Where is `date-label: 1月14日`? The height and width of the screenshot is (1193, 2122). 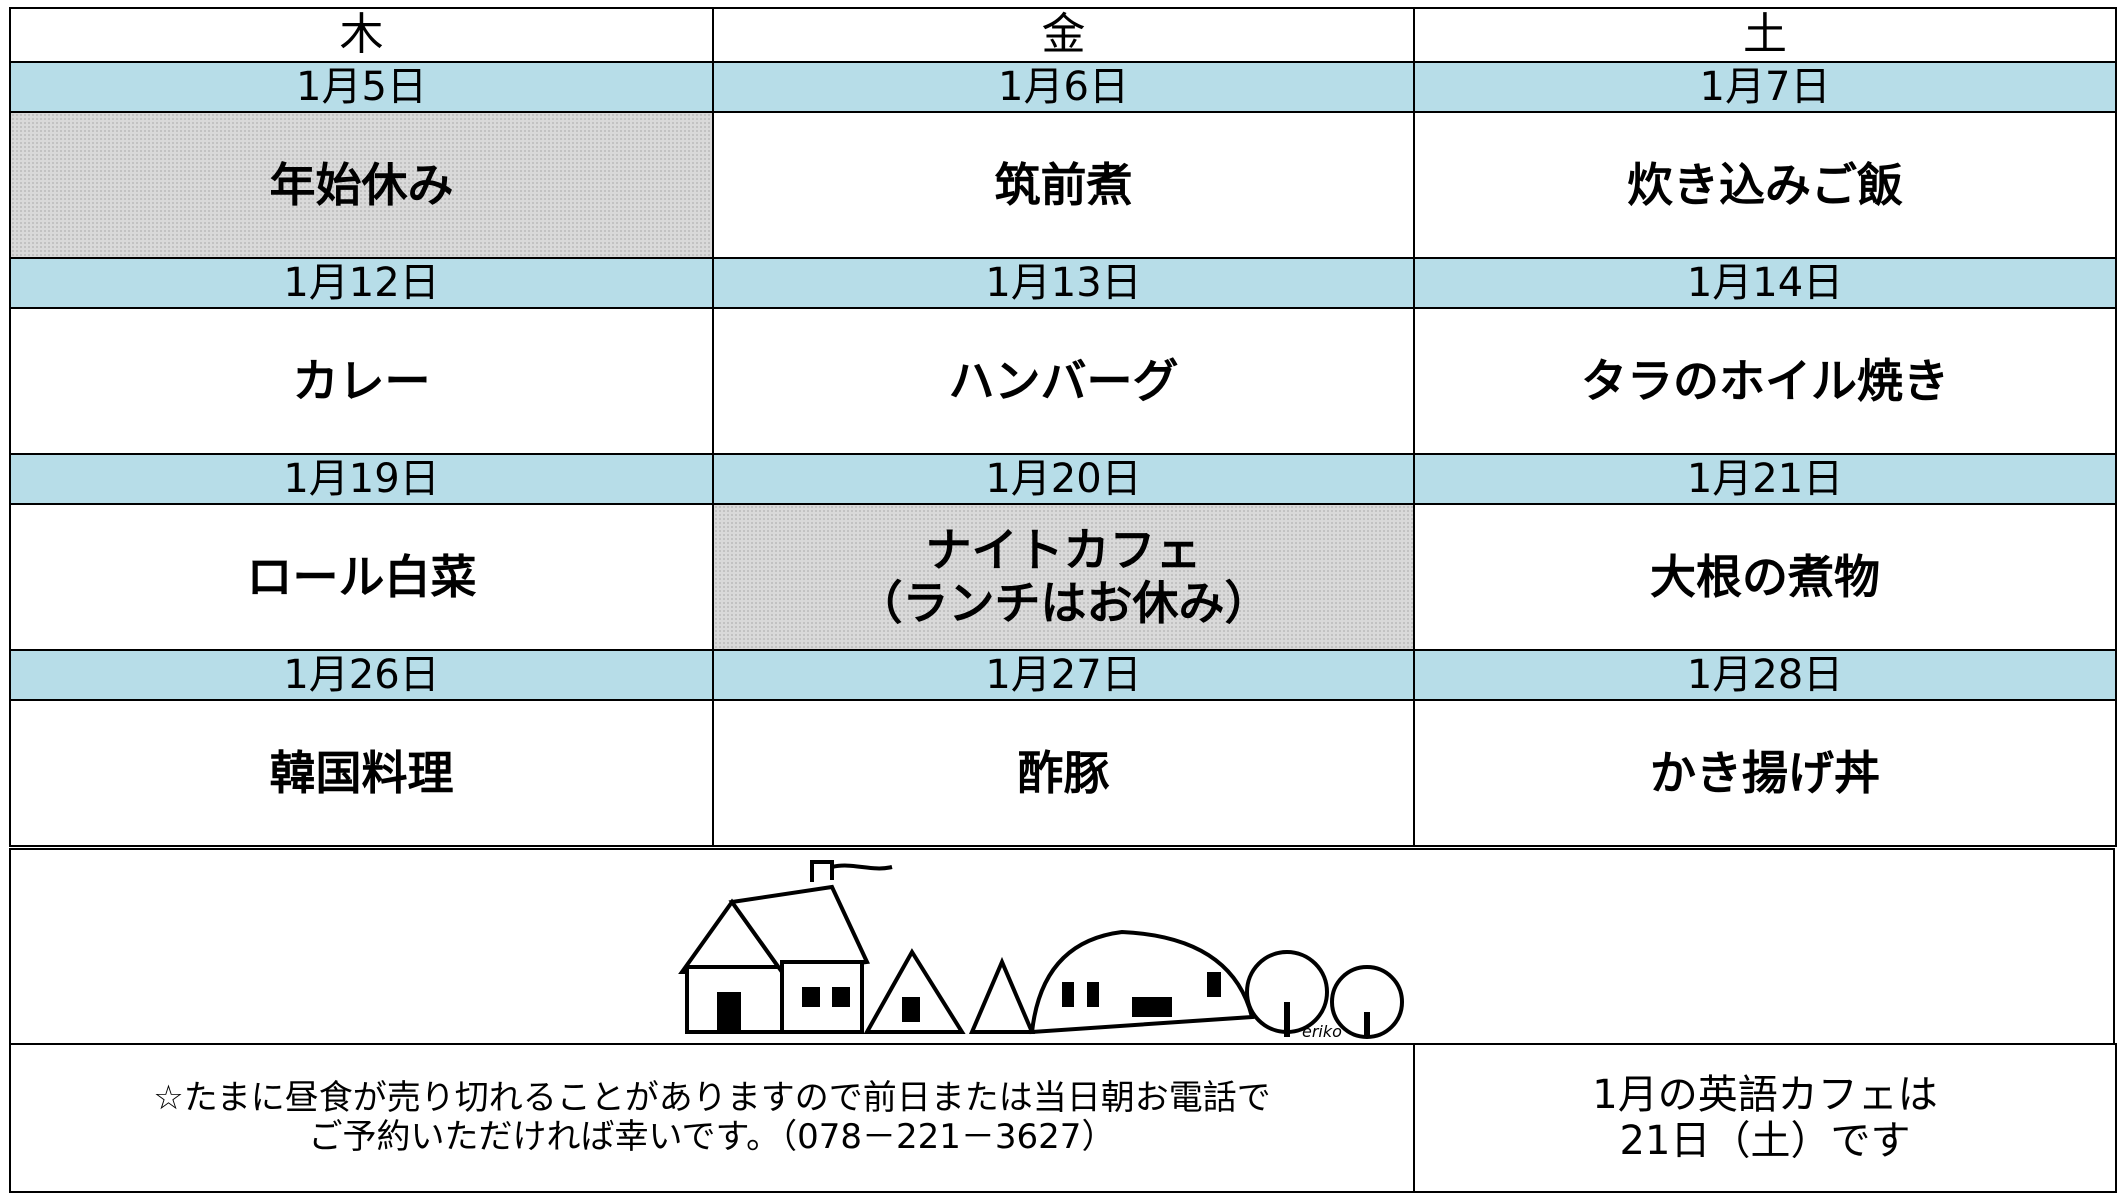
date-label: 1月14日 is located at coordinates (1765, 283).